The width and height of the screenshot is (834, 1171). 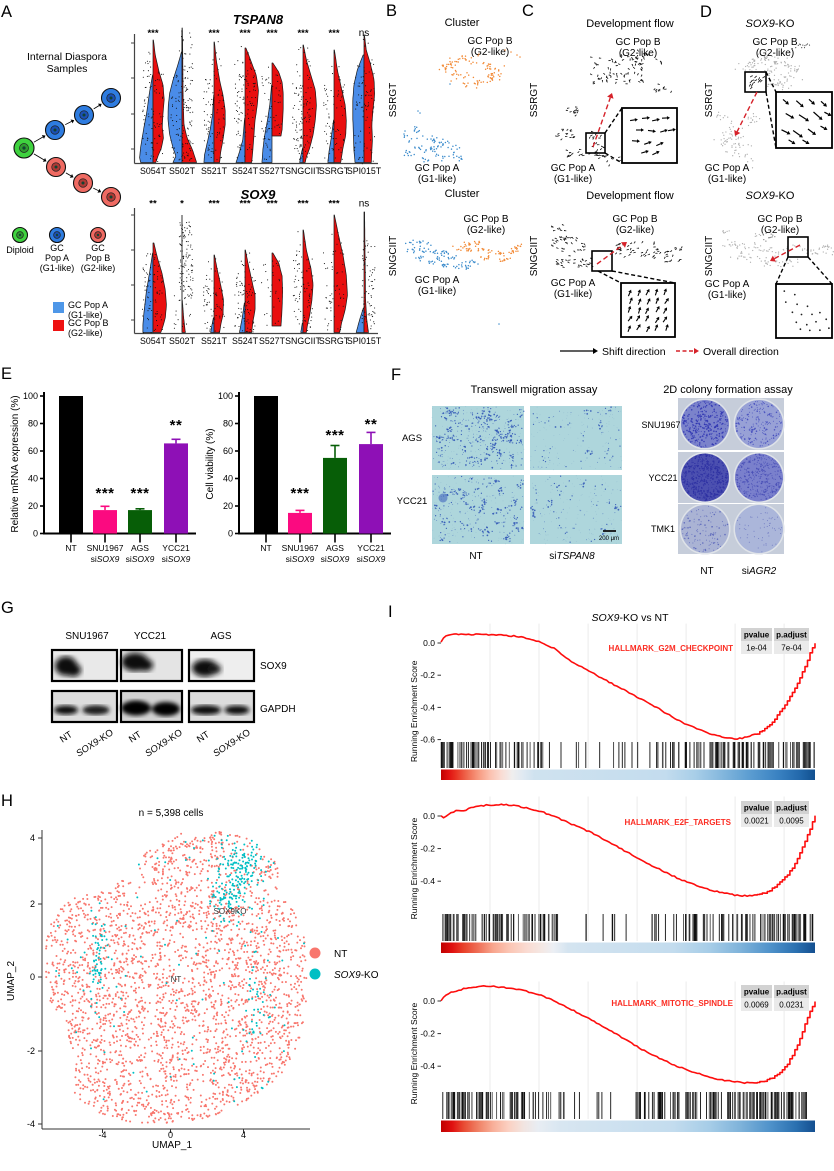 What do you see at coordinates (7, 801) in the screenshot?
I see `svg-text: H` at bounding box center [7, 801].